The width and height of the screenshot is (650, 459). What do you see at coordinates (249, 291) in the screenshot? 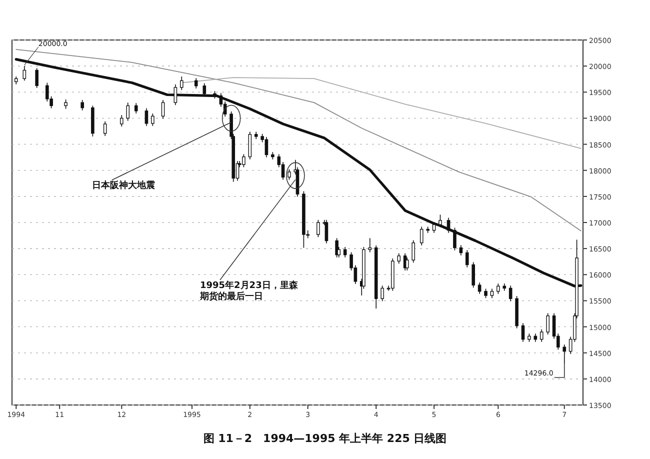
I see `annotation: 1995年2月23日，里森期货的最后一日` at bounding box center [249, 291].